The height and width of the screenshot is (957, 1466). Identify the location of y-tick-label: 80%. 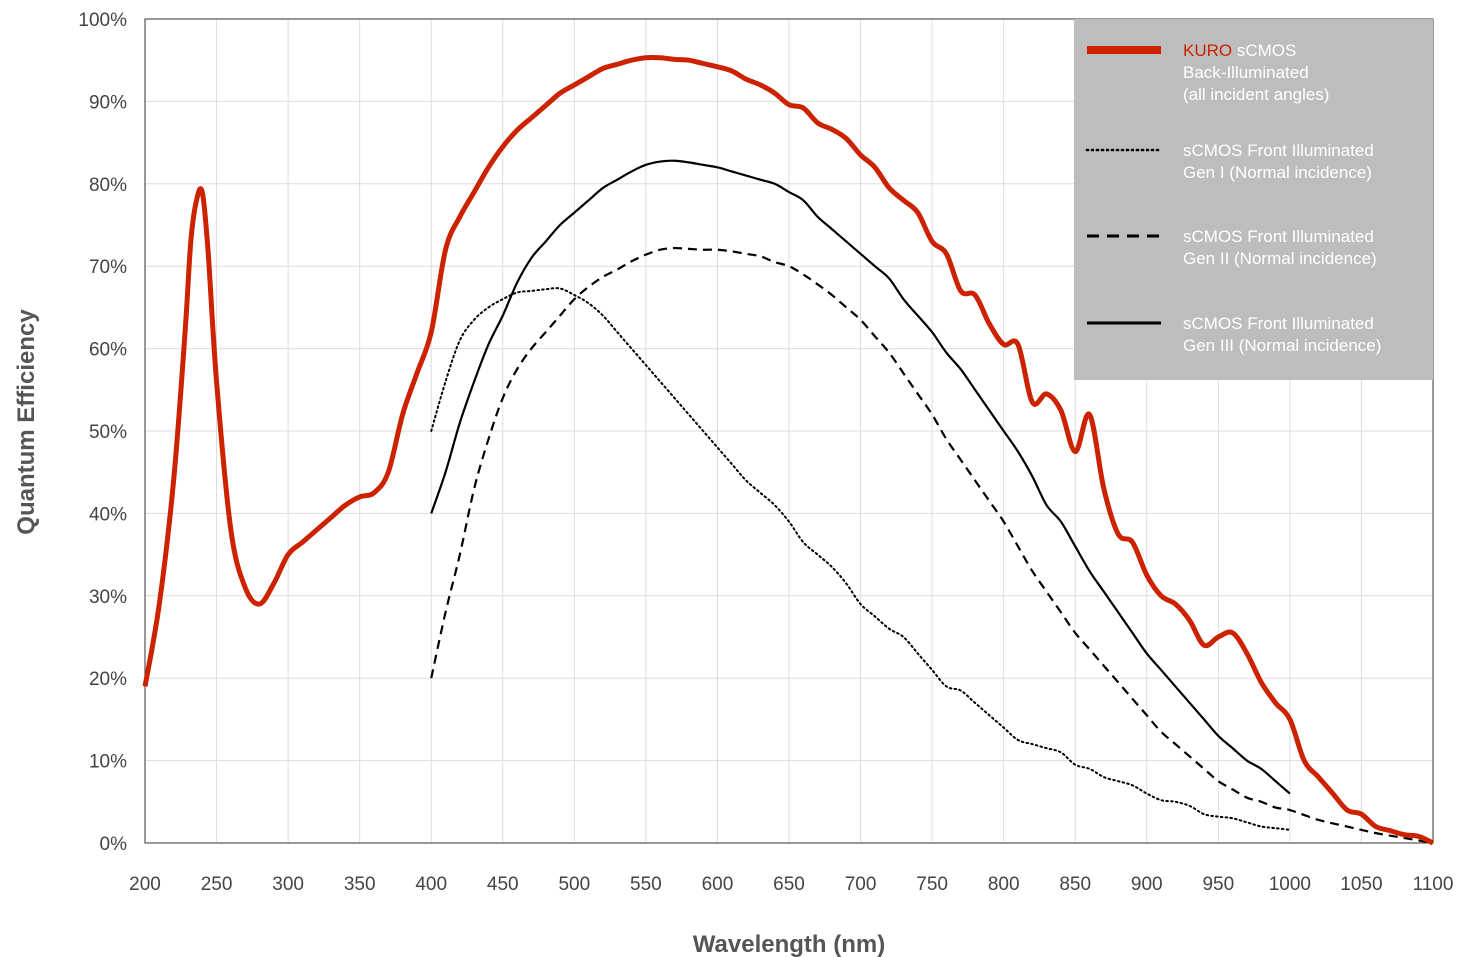
(108, 185).